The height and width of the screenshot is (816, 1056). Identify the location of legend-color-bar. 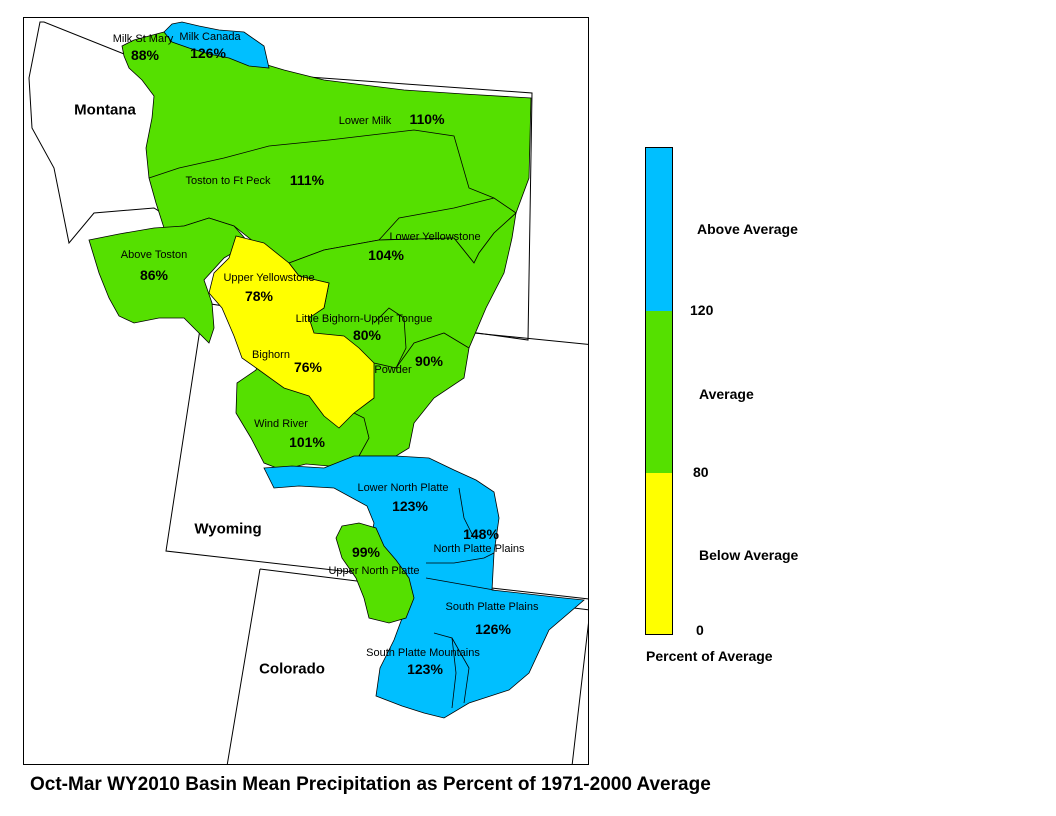
(659, 391).